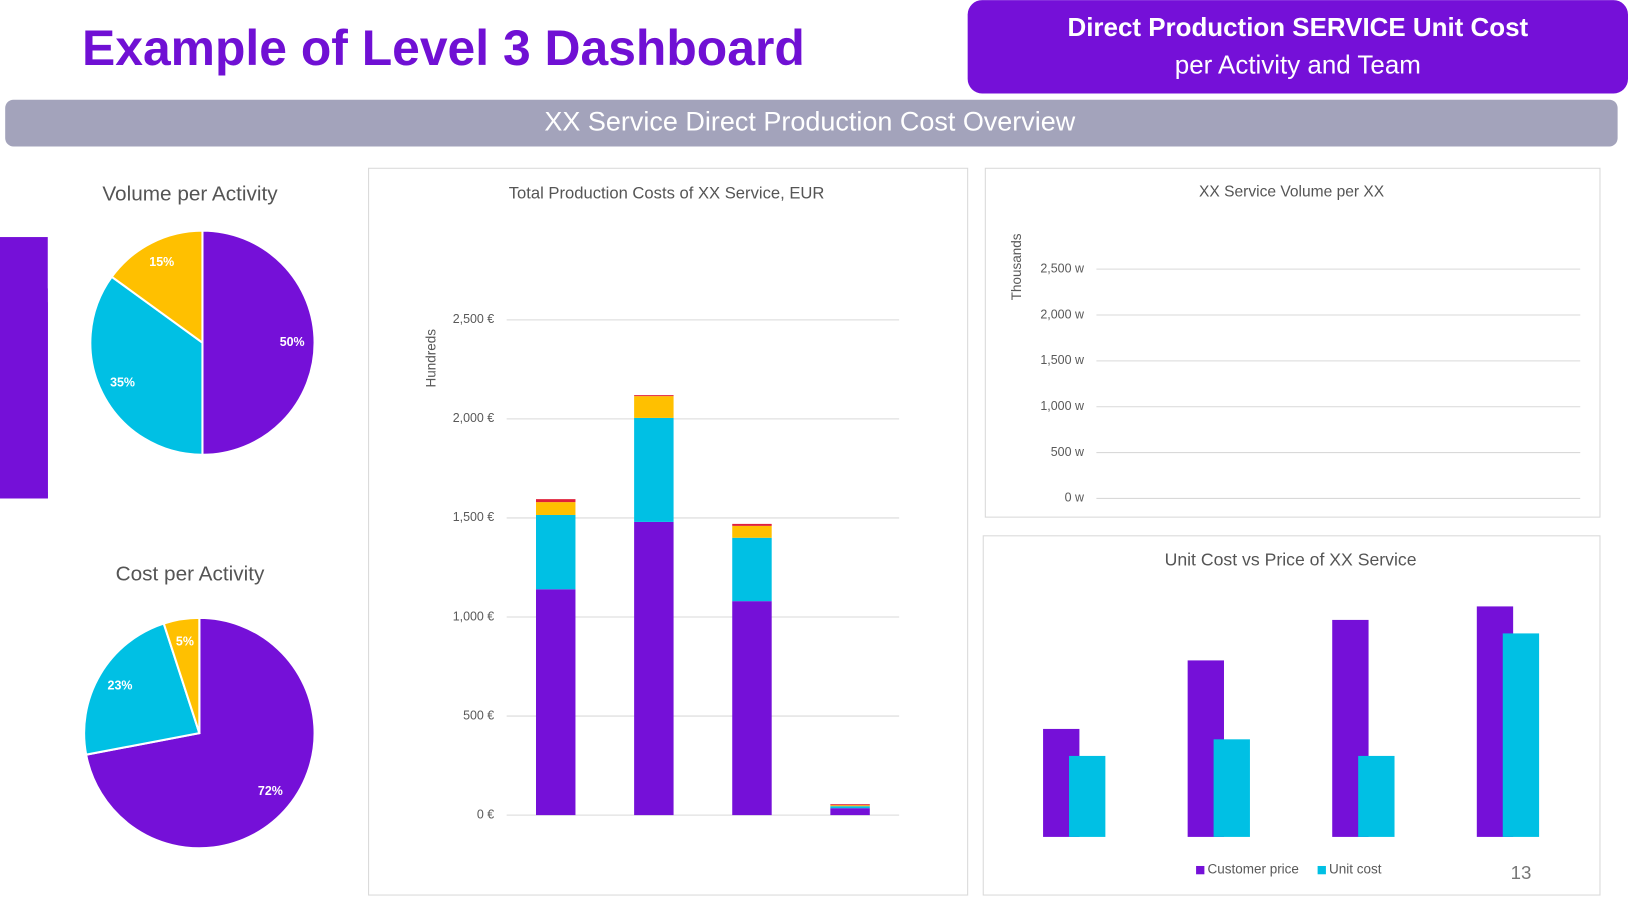 This screenshot has width=1628, height=919. Describe the element at coordinates (190, 194) in the screenshot. I see `chart-title: Volume per Activity` at that location.